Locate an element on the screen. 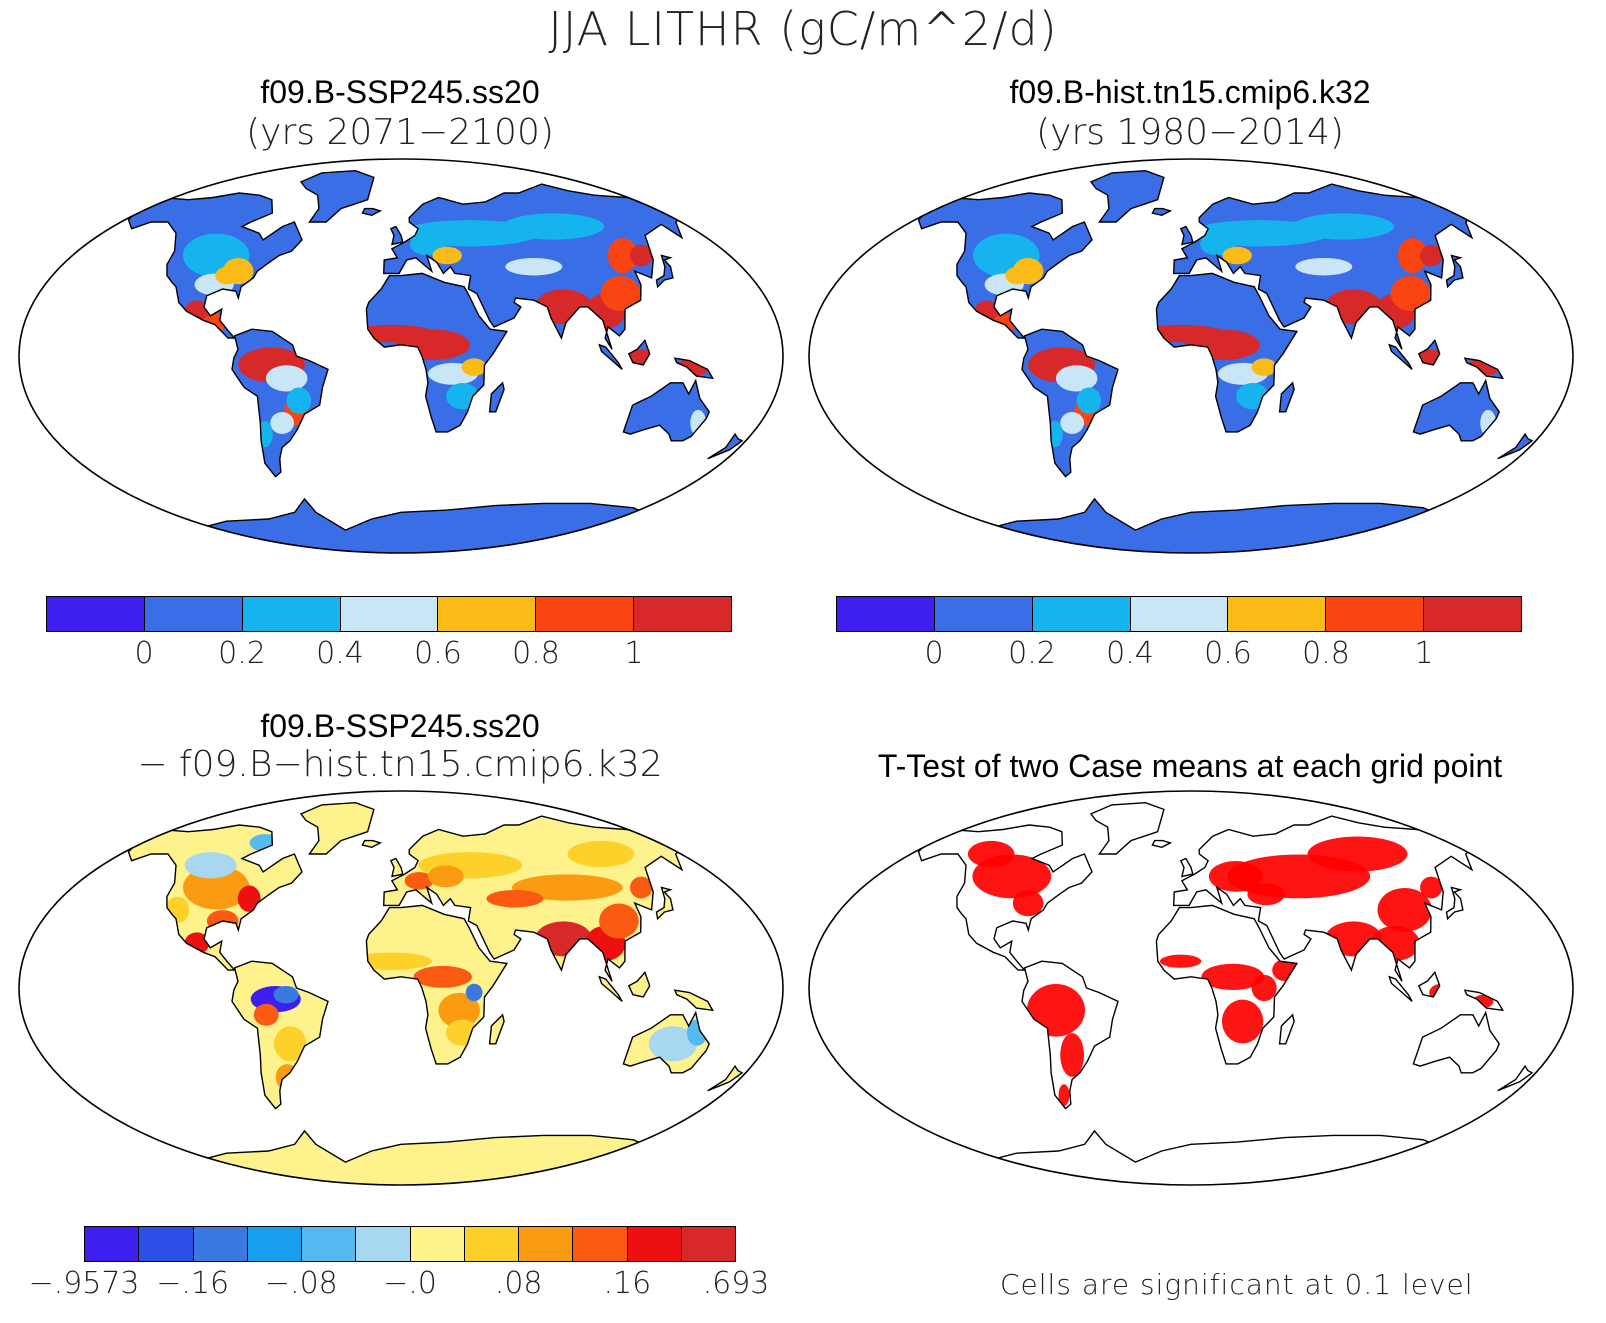 This screenshot has width=1606, height=1323. case-years: (yrs 2071−2100) is located at coordinates (400, 132).